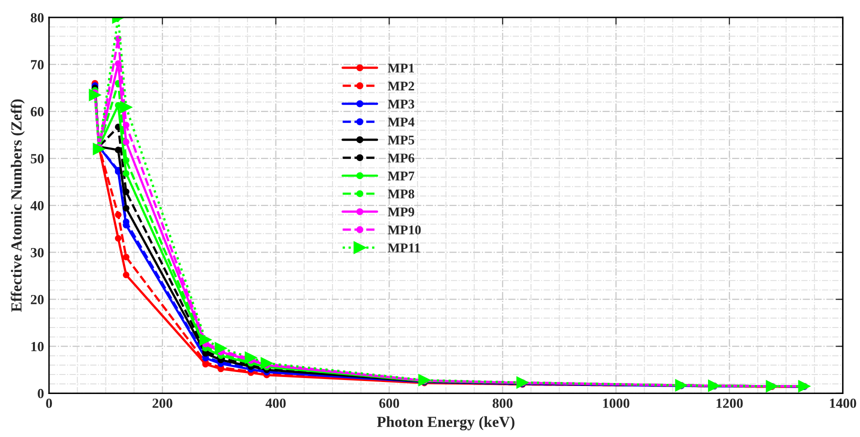 This screenshot has width=860, height=437. Describe the element at coordinates (37, 299) in the screenshot. I see `y-tick-label: 20` at that location.